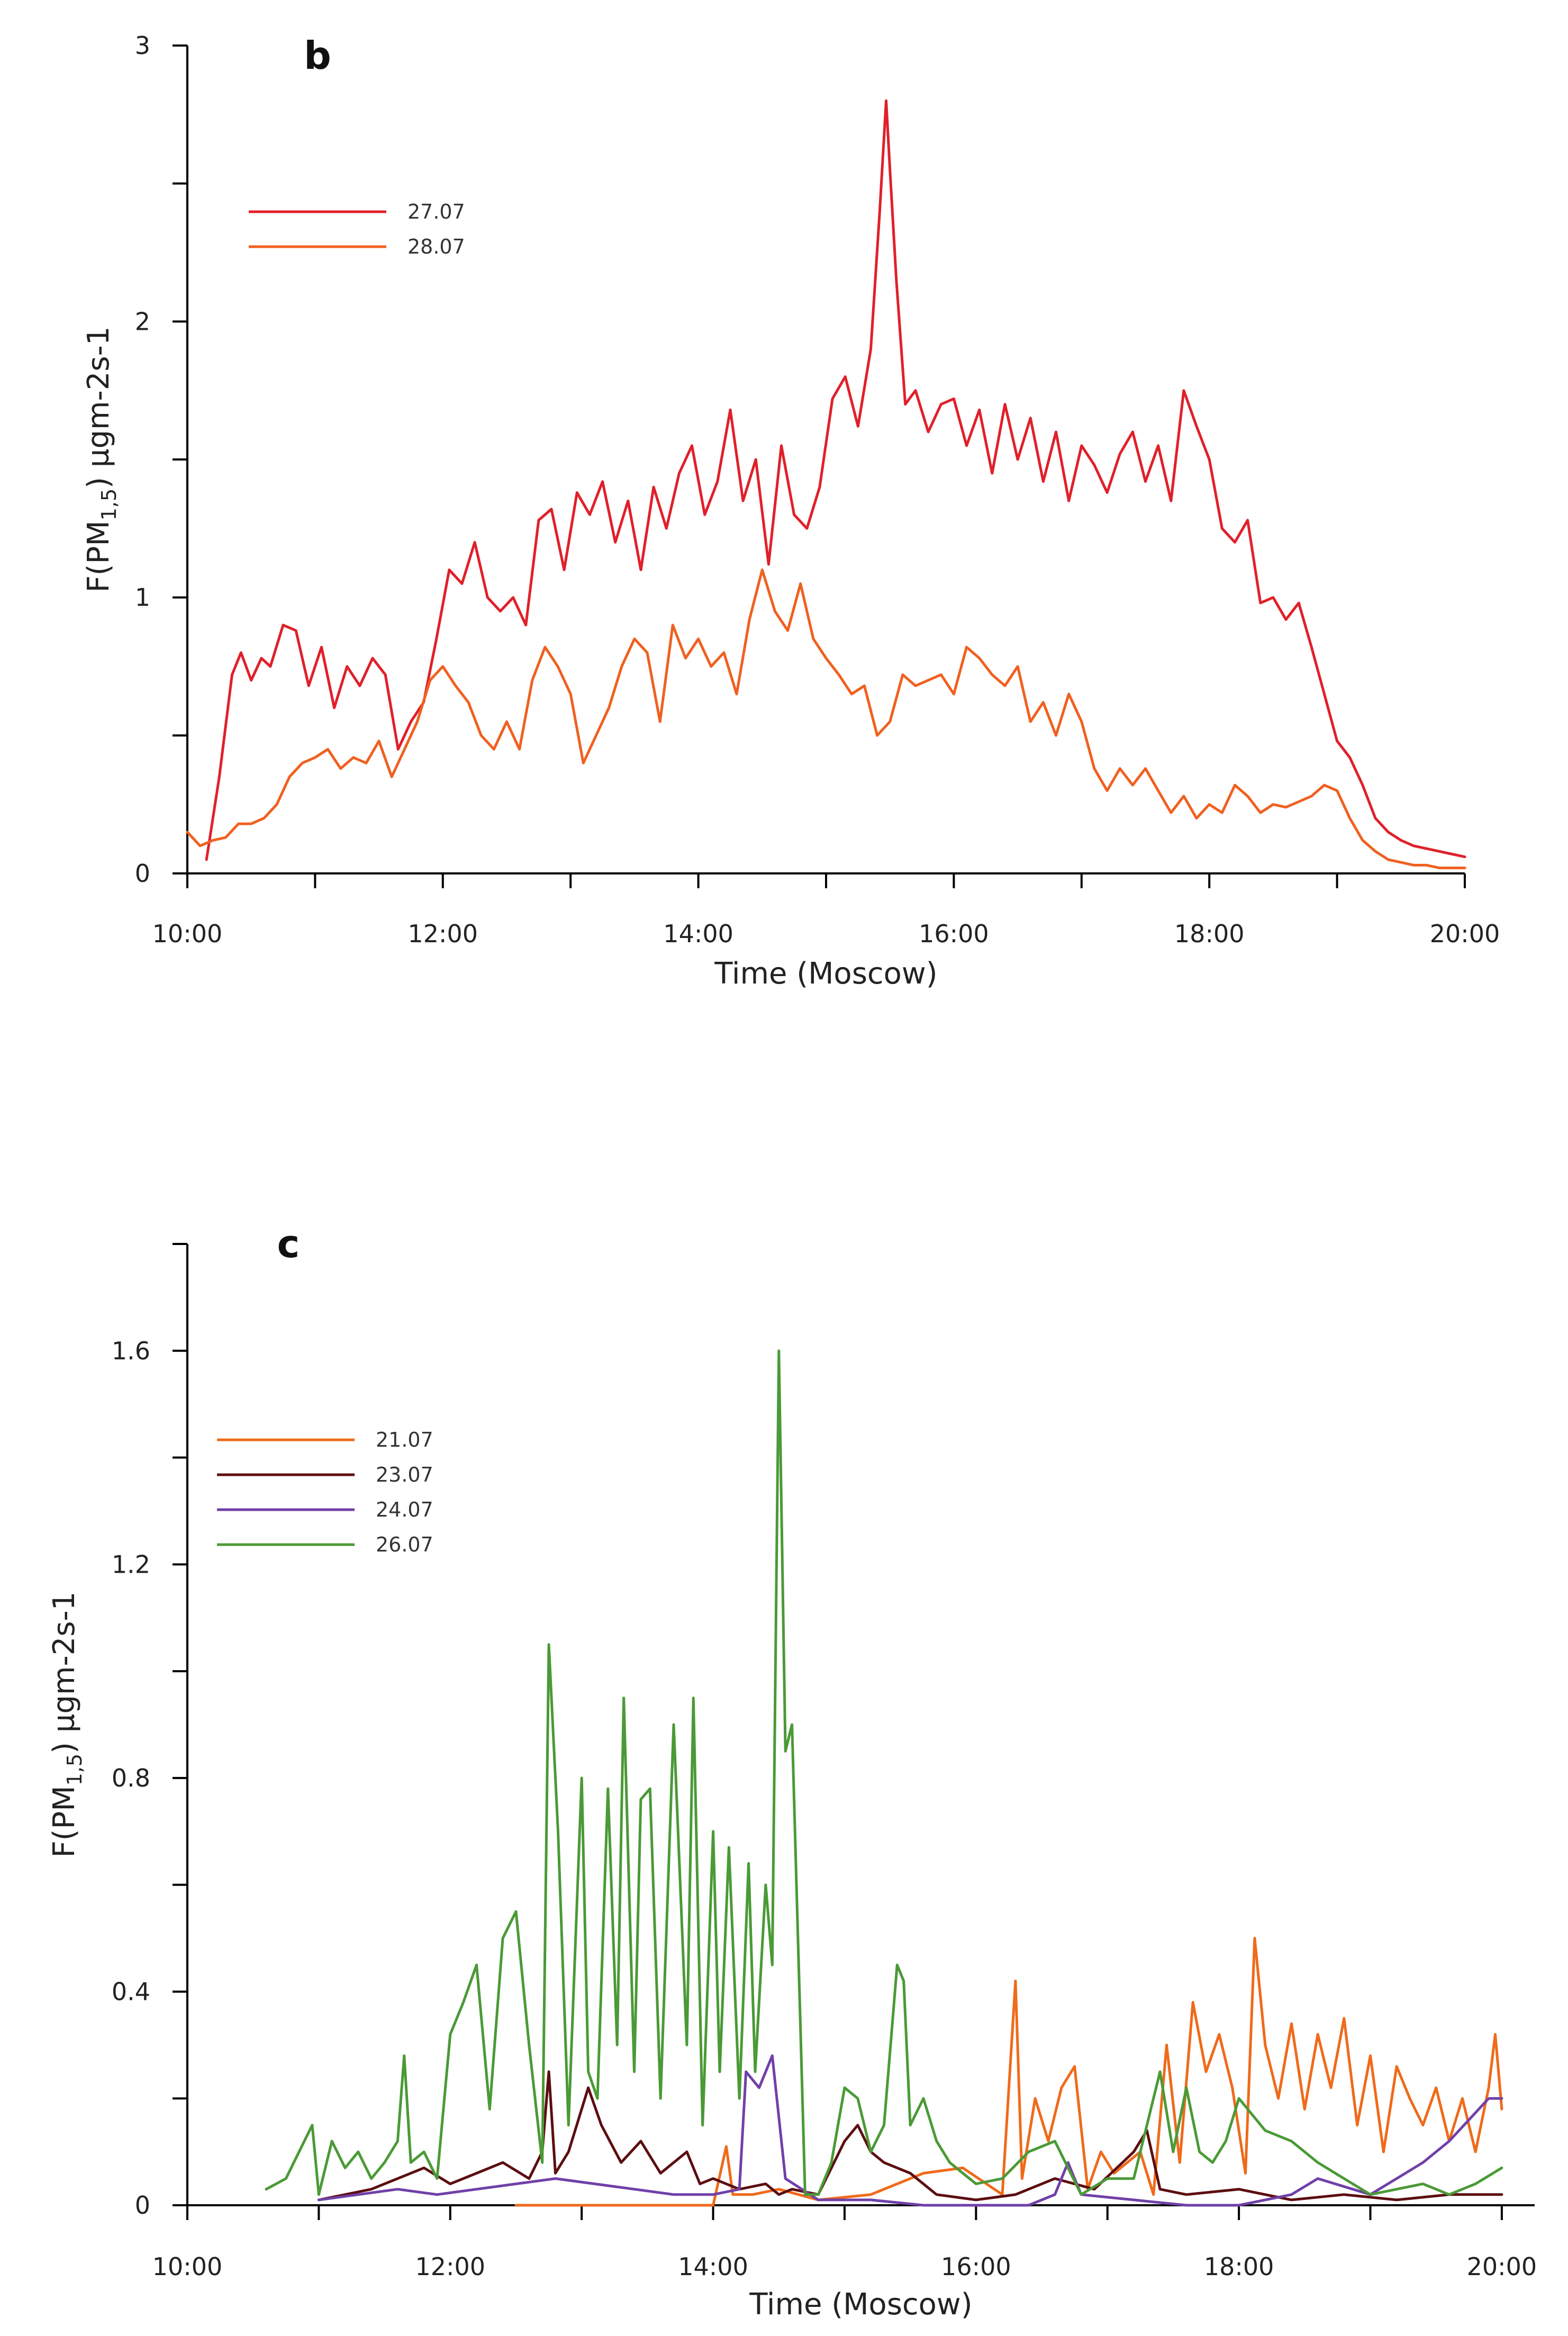 The image size is (1568, 2336). I want to click on y-tick-label-b: 0, so click(142, 874).